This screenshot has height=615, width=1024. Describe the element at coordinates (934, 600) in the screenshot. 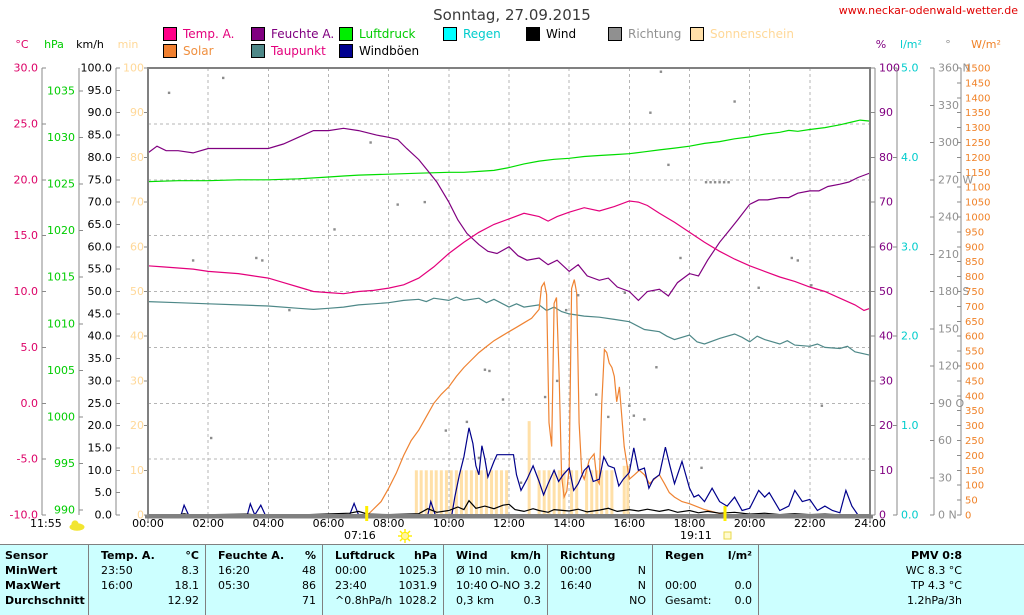

I see `table-cell: 1.2hPa/3h` at that location.